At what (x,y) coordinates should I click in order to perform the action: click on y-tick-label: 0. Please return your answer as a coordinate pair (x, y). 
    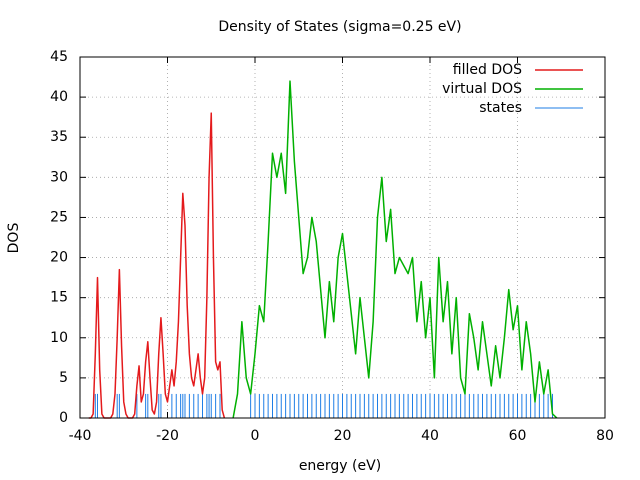
    Looking at the image, I should click on (63, 418).